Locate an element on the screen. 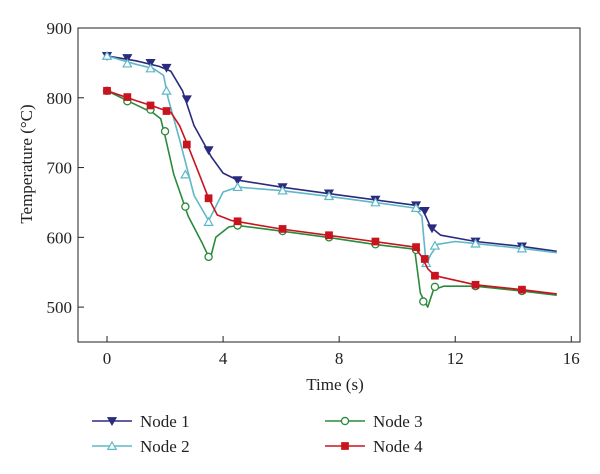  legend-label-node-4: Node 4 is located at coordinates (398, 446).